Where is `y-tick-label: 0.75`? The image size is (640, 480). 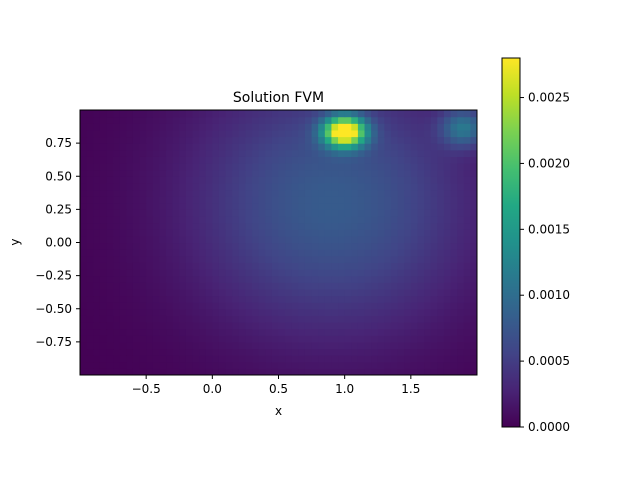
y-tick-label: 0.75 is located at coordinates (58, 143).